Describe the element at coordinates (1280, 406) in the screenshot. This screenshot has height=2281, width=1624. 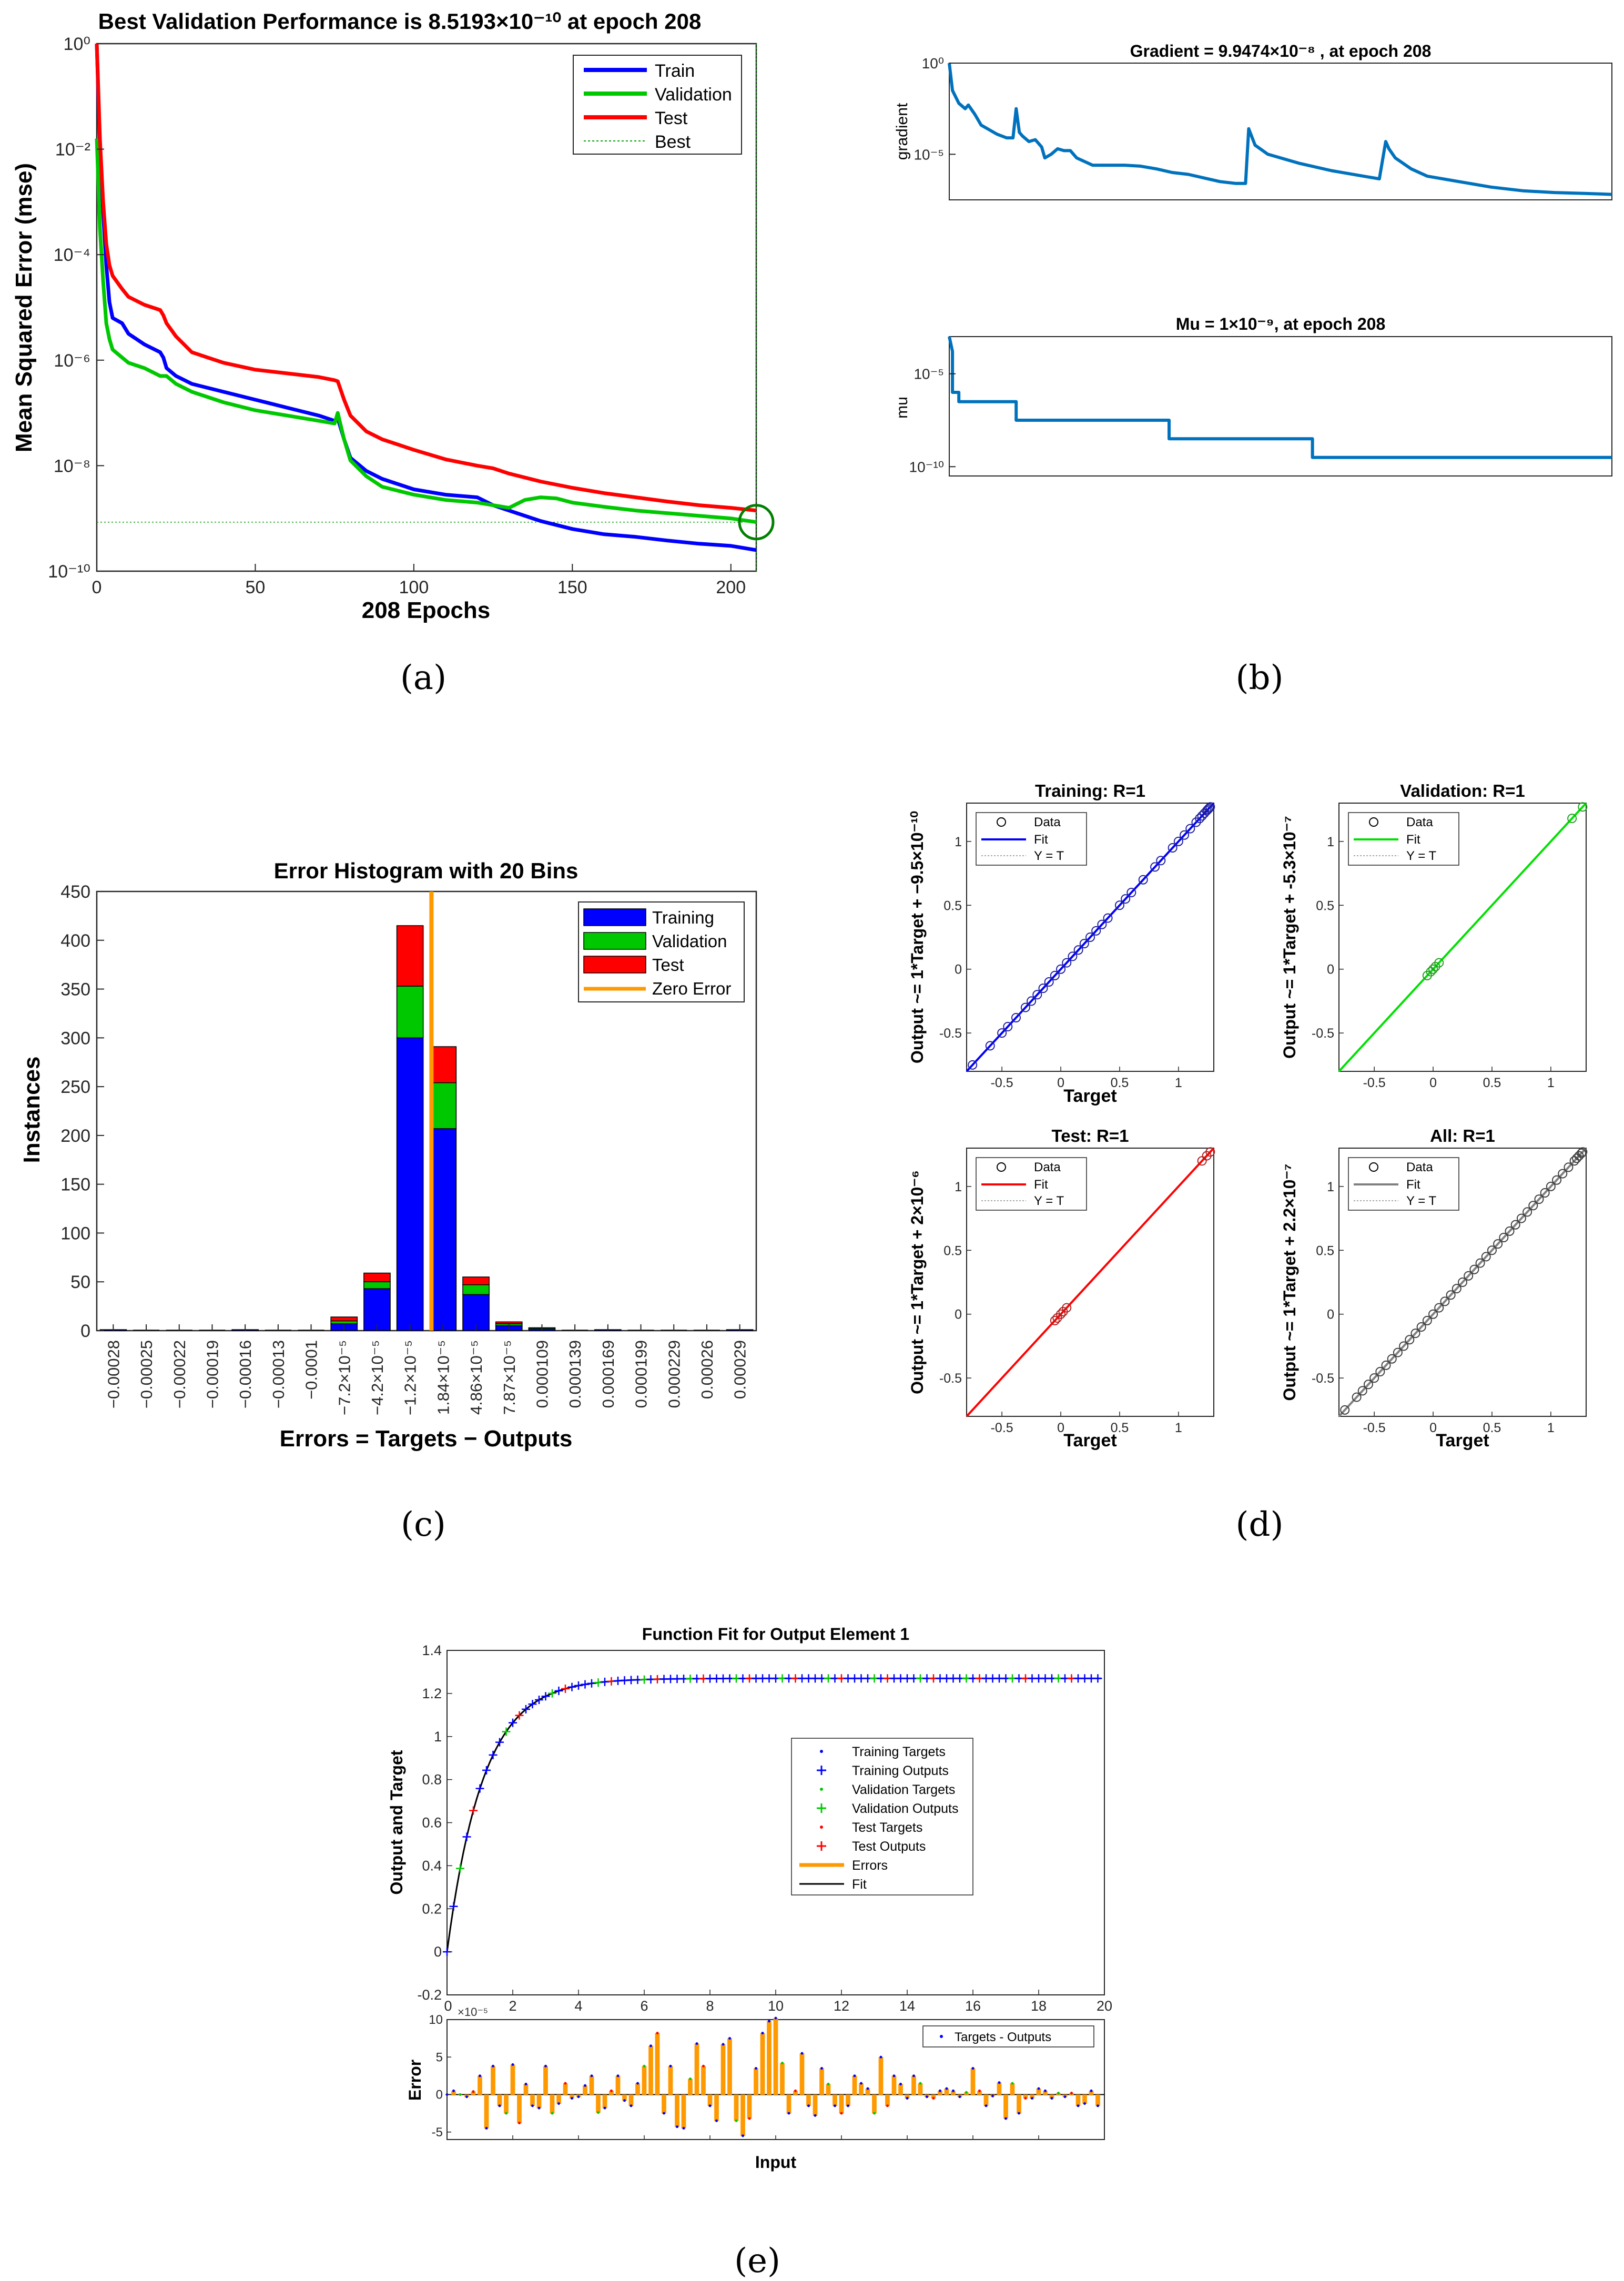
I see `panel-b-mu-axes` at that location.